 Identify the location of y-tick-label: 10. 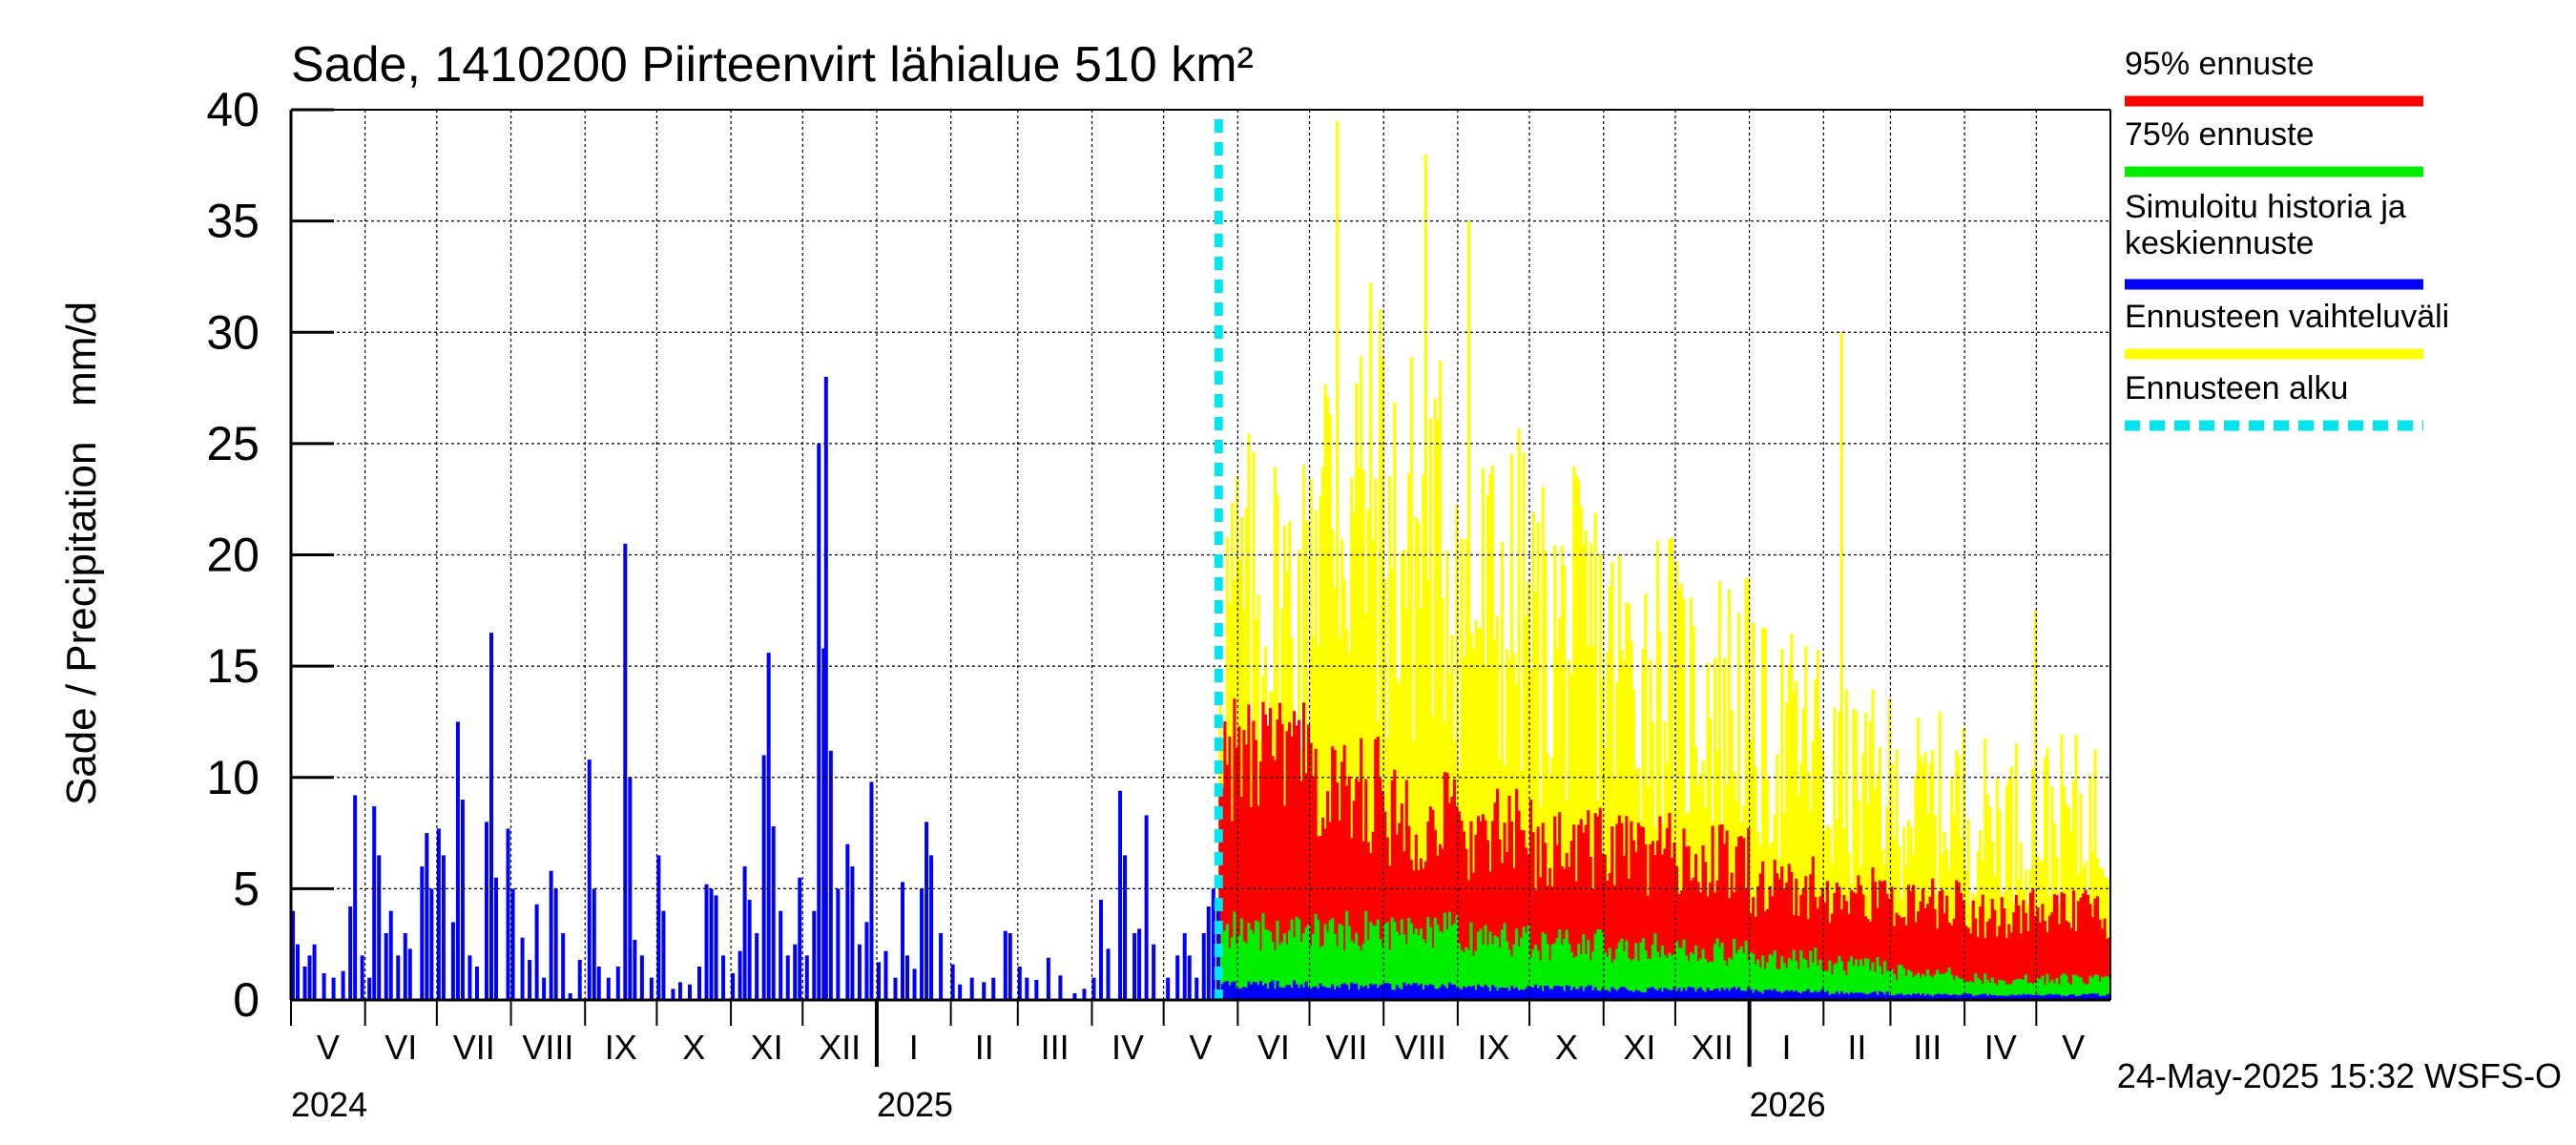
(233, 777).